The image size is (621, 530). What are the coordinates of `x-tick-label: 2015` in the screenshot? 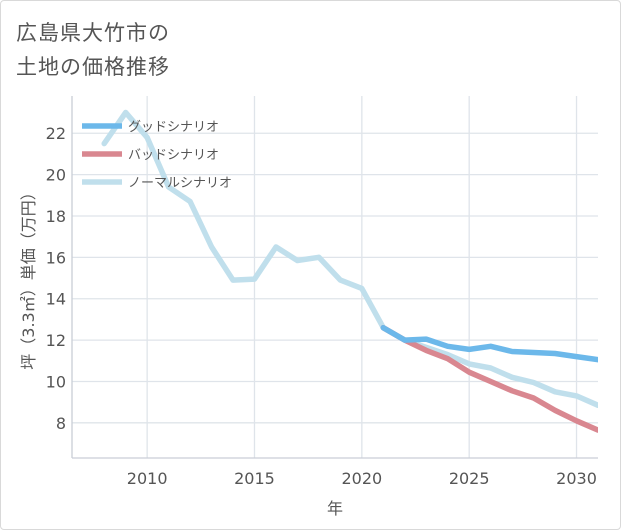 It's located at (254, 478).